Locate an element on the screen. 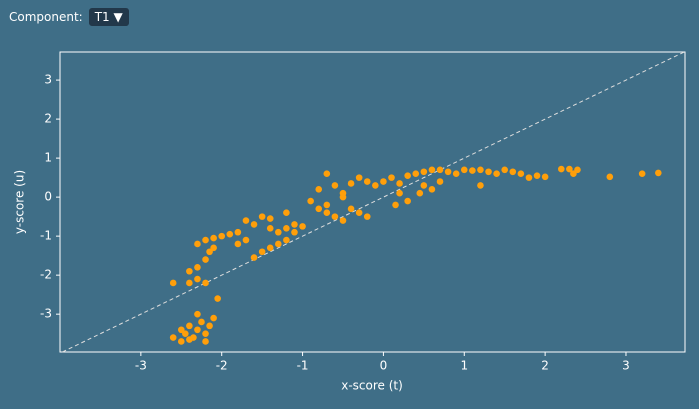 This screenshot has height=409, width=699. y-tick-label: 0 is located at coordinates (48, 197).